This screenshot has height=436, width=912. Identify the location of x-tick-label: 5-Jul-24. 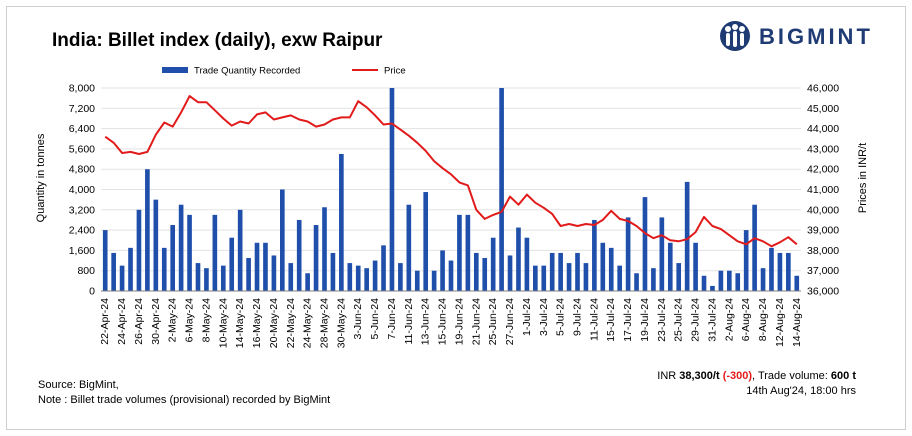
(561, 317).